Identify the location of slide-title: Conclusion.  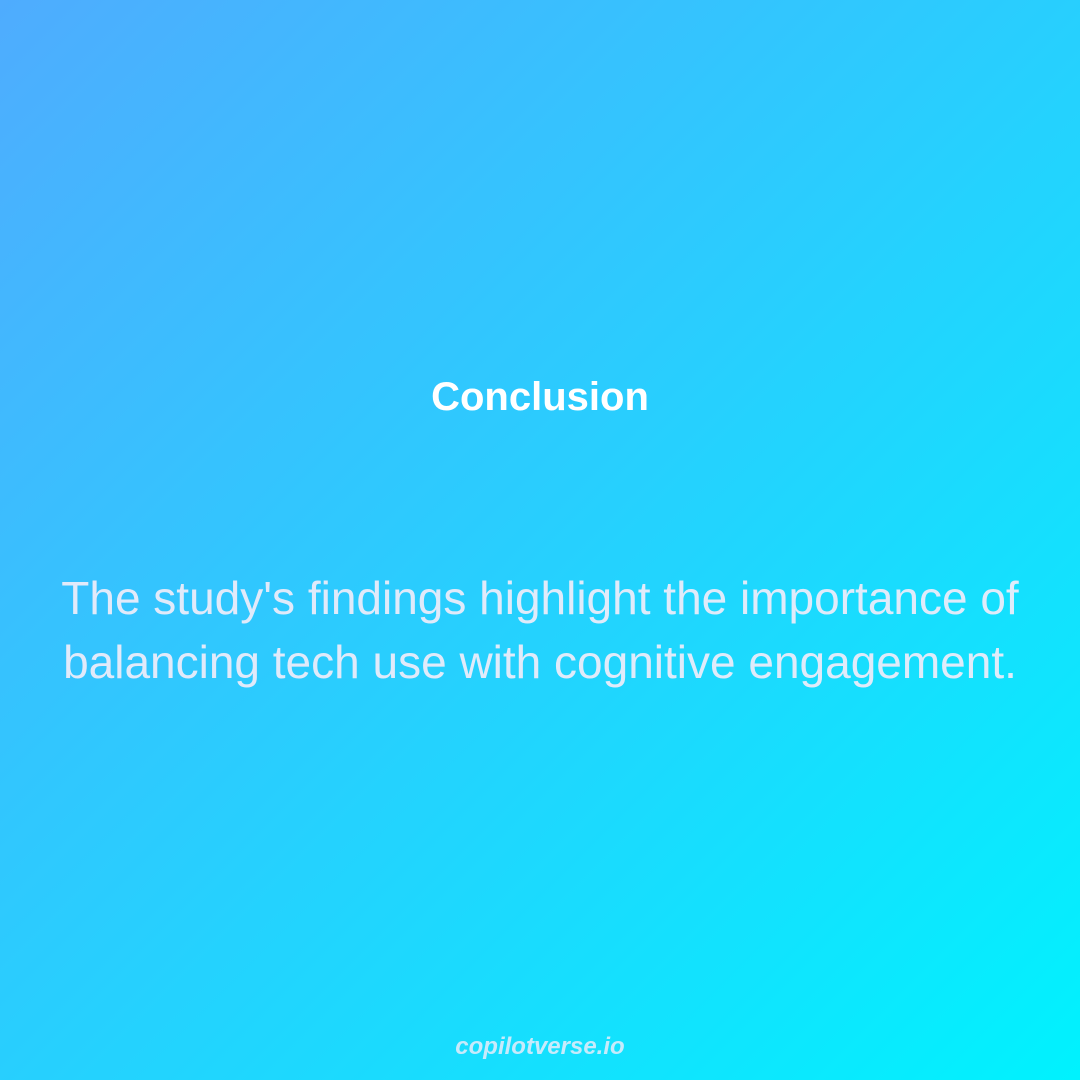
(540, 397).